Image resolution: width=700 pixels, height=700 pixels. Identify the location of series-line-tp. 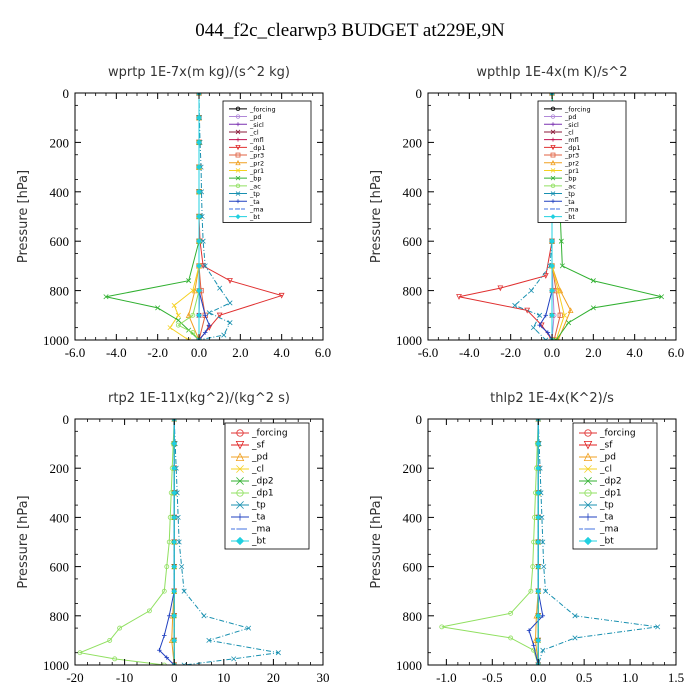
(214, 216).